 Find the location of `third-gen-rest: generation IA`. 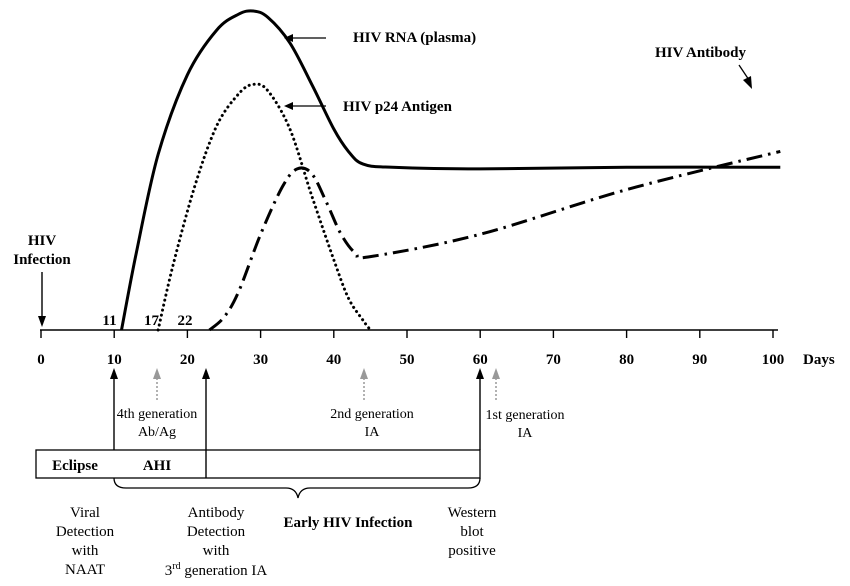

third-gen-rest: generation IA is located at coordinates (224, 571).